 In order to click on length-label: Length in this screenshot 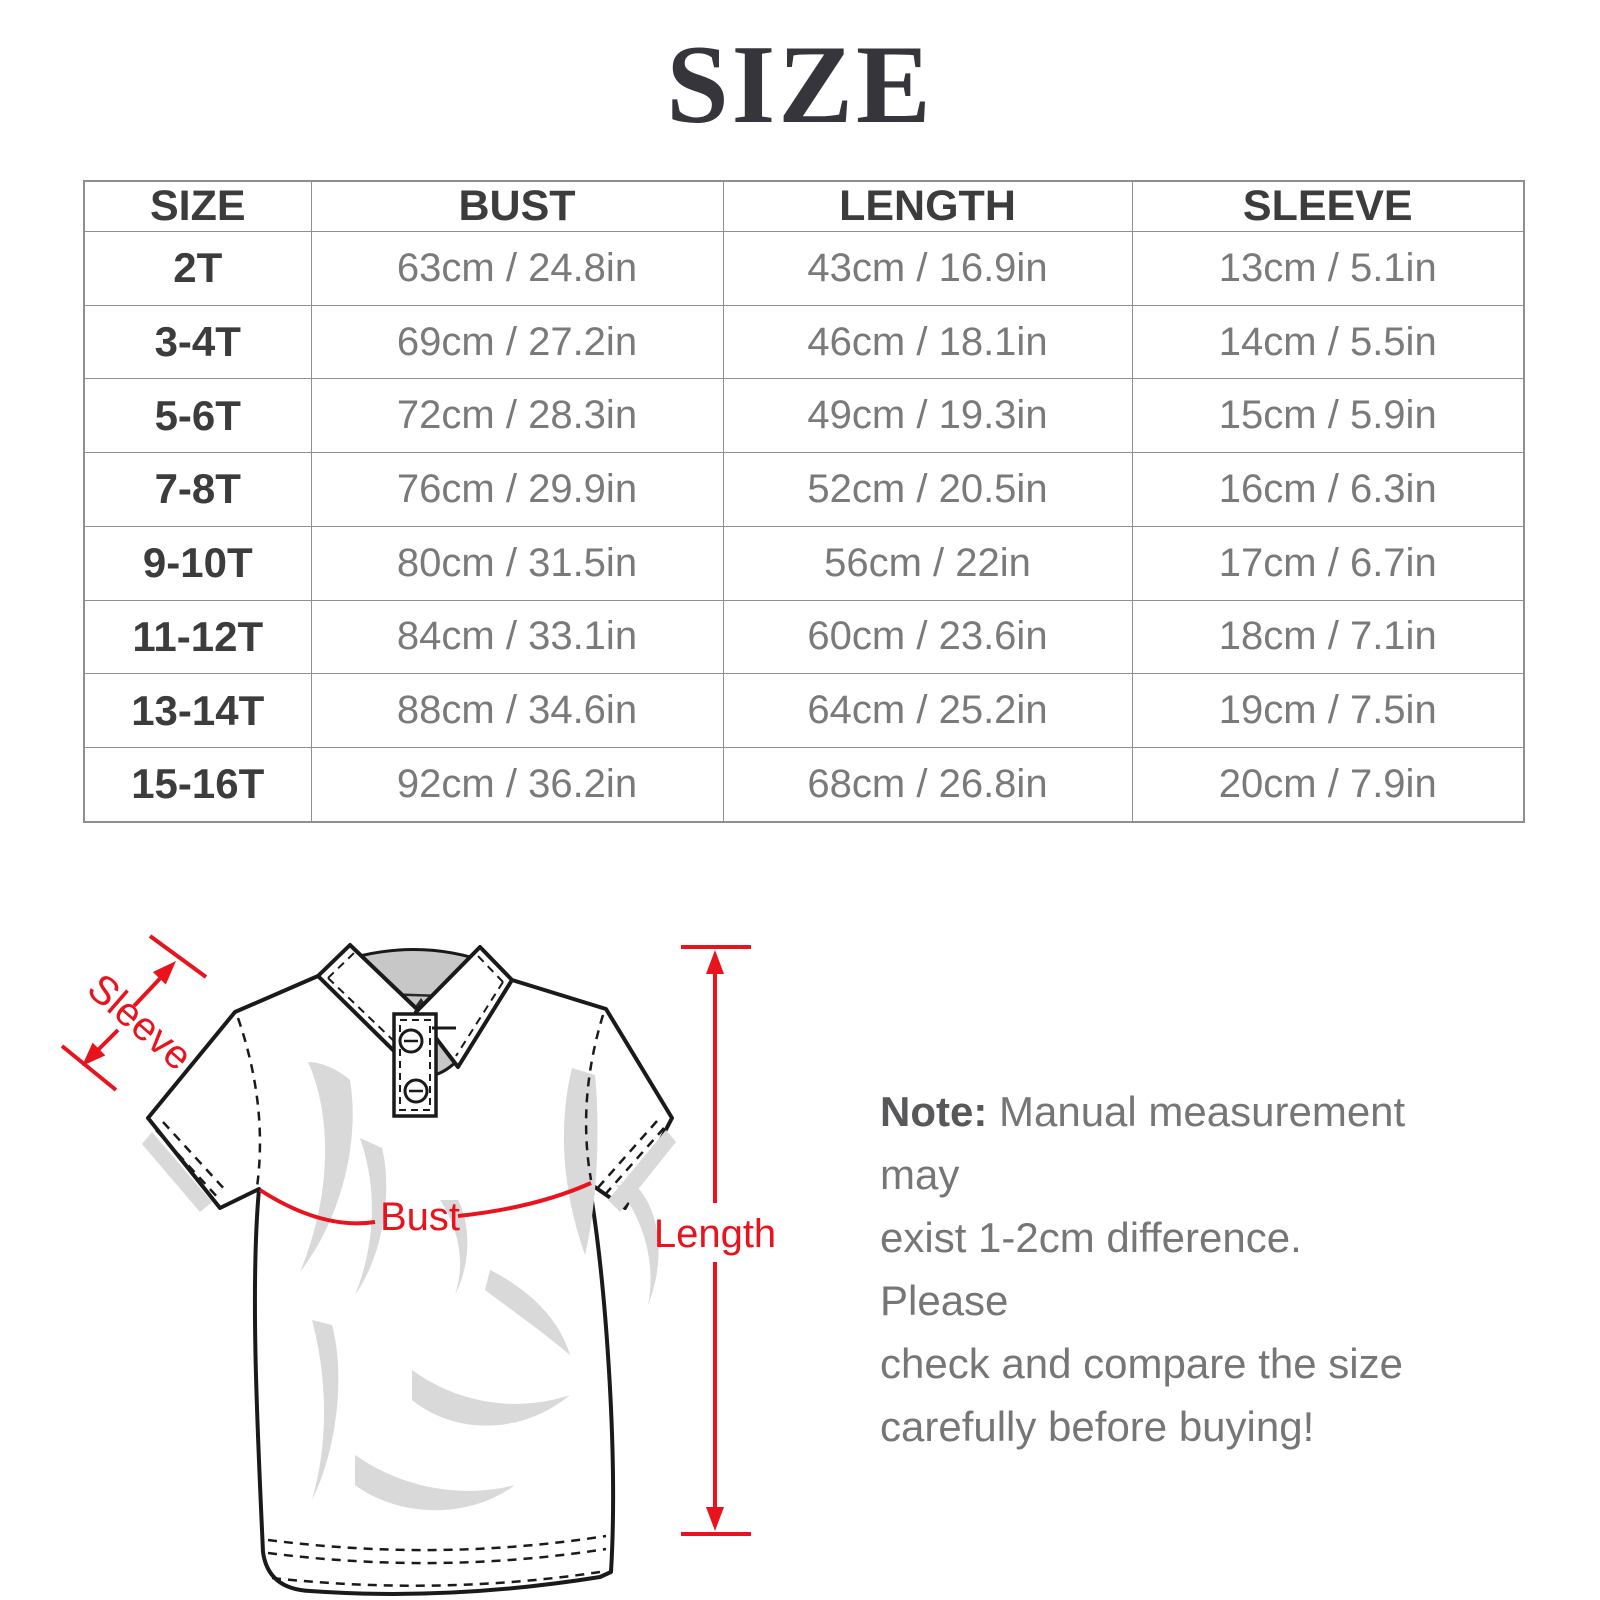, I will do `click(715, 1234)`.